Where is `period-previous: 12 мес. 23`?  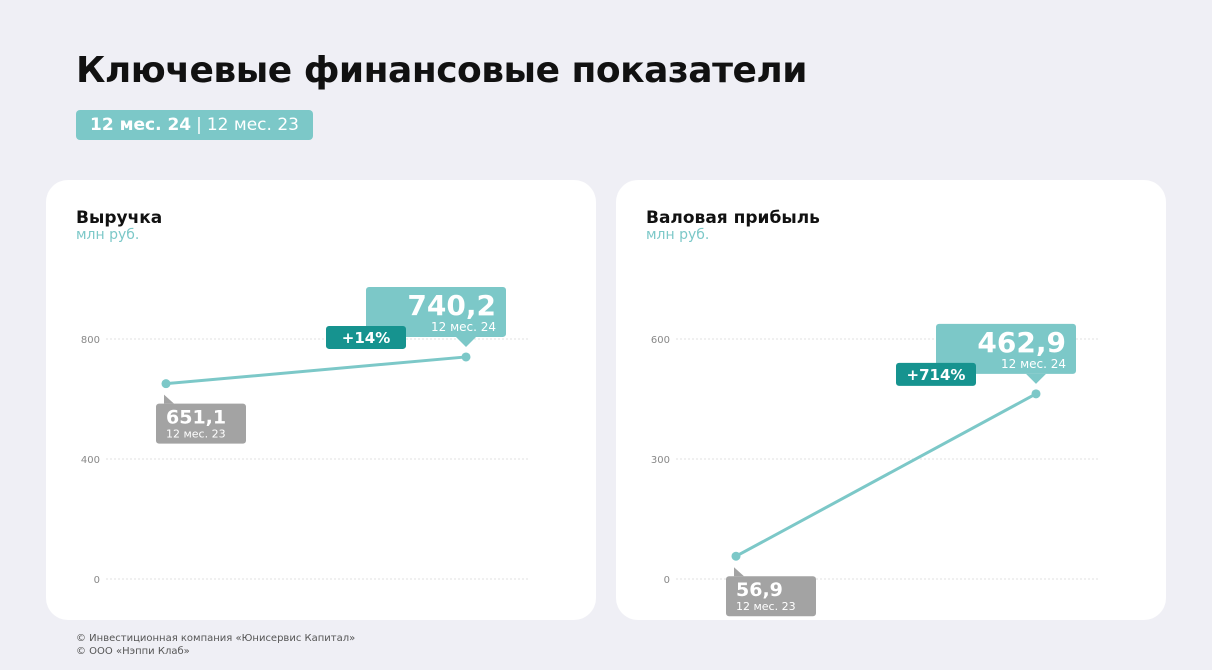
period-previous: 12 мес. 23 is located at coordinates (252, 125).